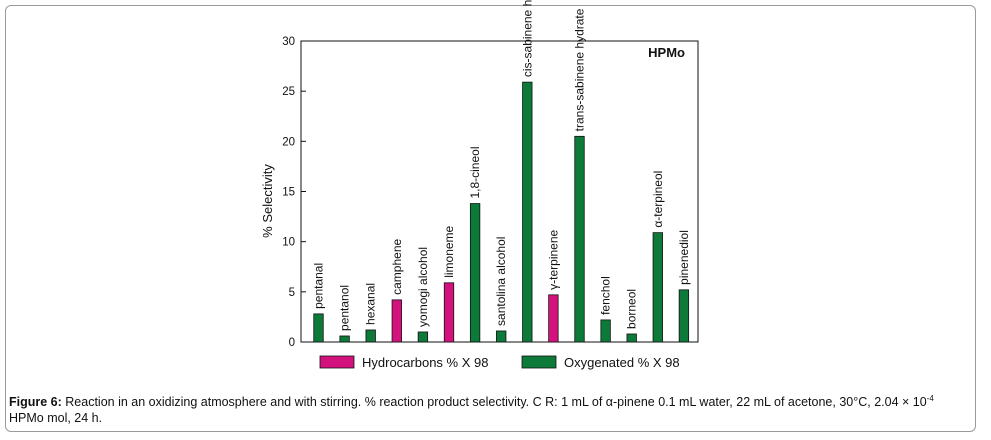  I want to click on chart-legend: Hydrocarbons % X 98 Oxygenated % X 98, so click(499, 362).